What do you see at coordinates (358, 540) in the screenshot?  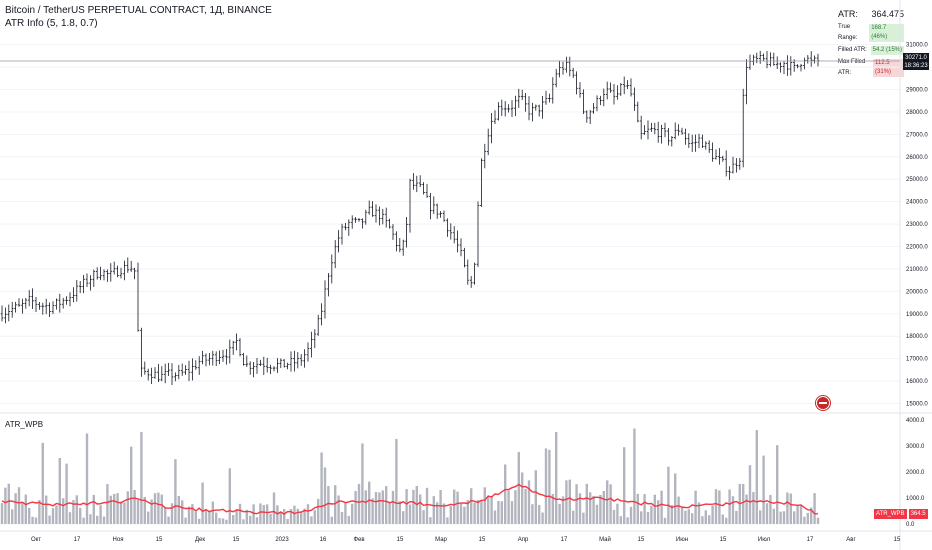 I see `time-tick-label: Фев` at bounding box center [358, 540].